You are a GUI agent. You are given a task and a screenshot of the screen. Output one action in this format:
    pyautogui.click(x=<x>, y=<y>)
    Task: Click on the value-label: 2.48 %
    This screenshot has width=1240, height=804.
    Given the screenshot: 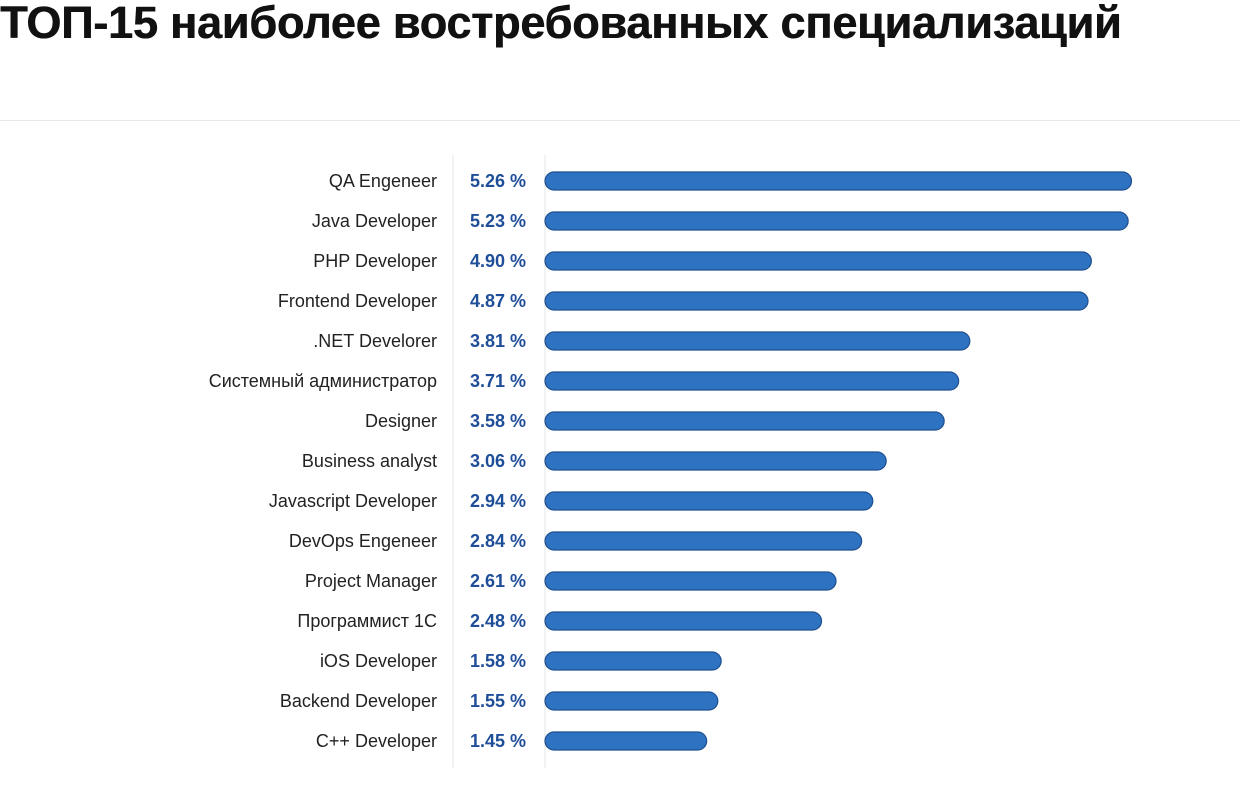 What is the action you would take?
    pyautogui.click(x=498, y=621)
    